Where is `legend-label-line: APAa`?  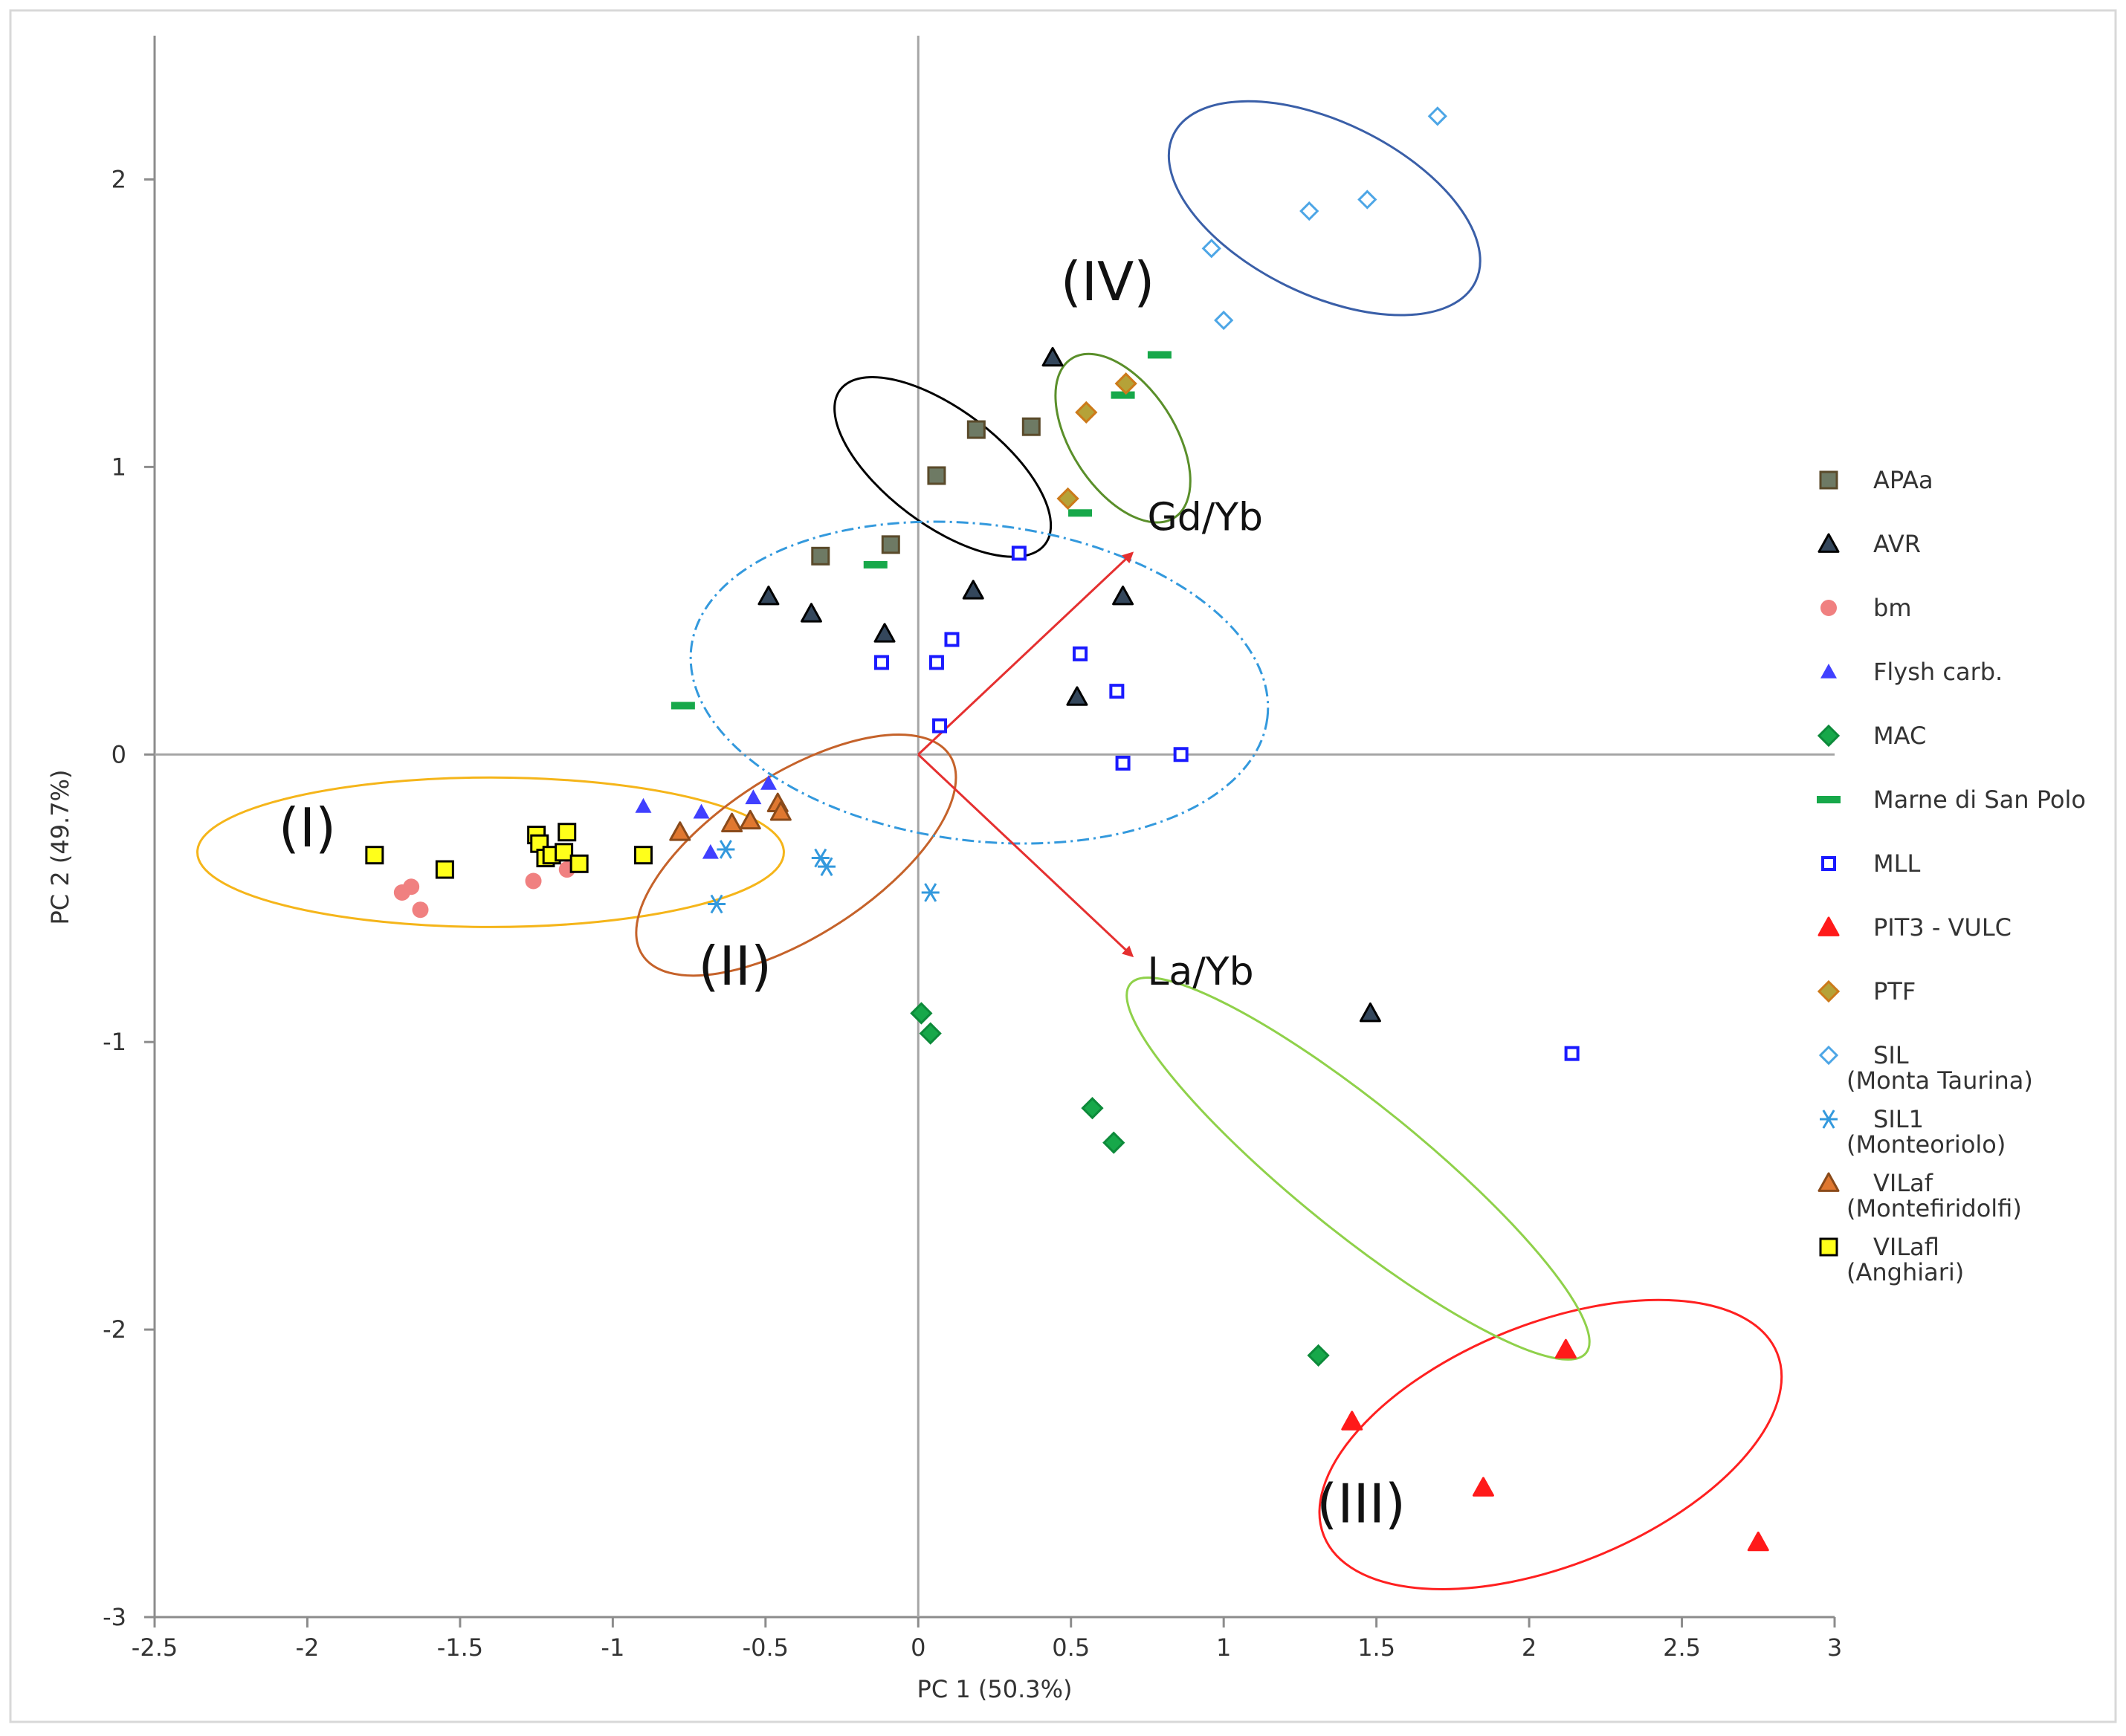
legend-label-line: APAa is located at coordinates (1903, 480).